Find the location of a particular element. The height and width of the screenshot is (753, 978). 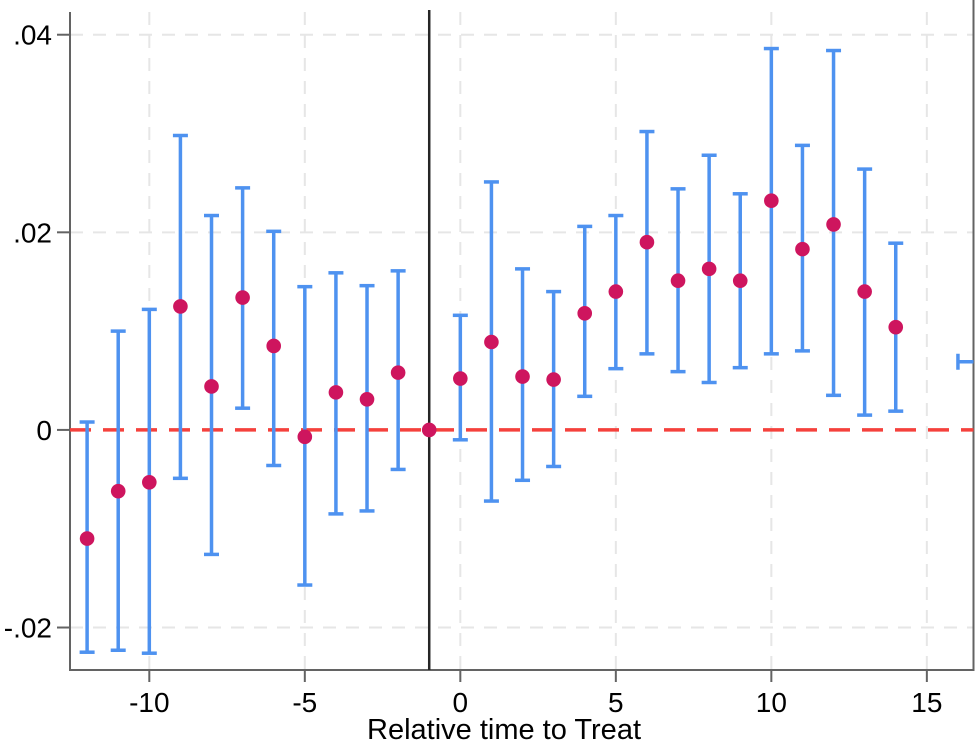

x-tick-label: -5 is located at coordinates (304, 702).